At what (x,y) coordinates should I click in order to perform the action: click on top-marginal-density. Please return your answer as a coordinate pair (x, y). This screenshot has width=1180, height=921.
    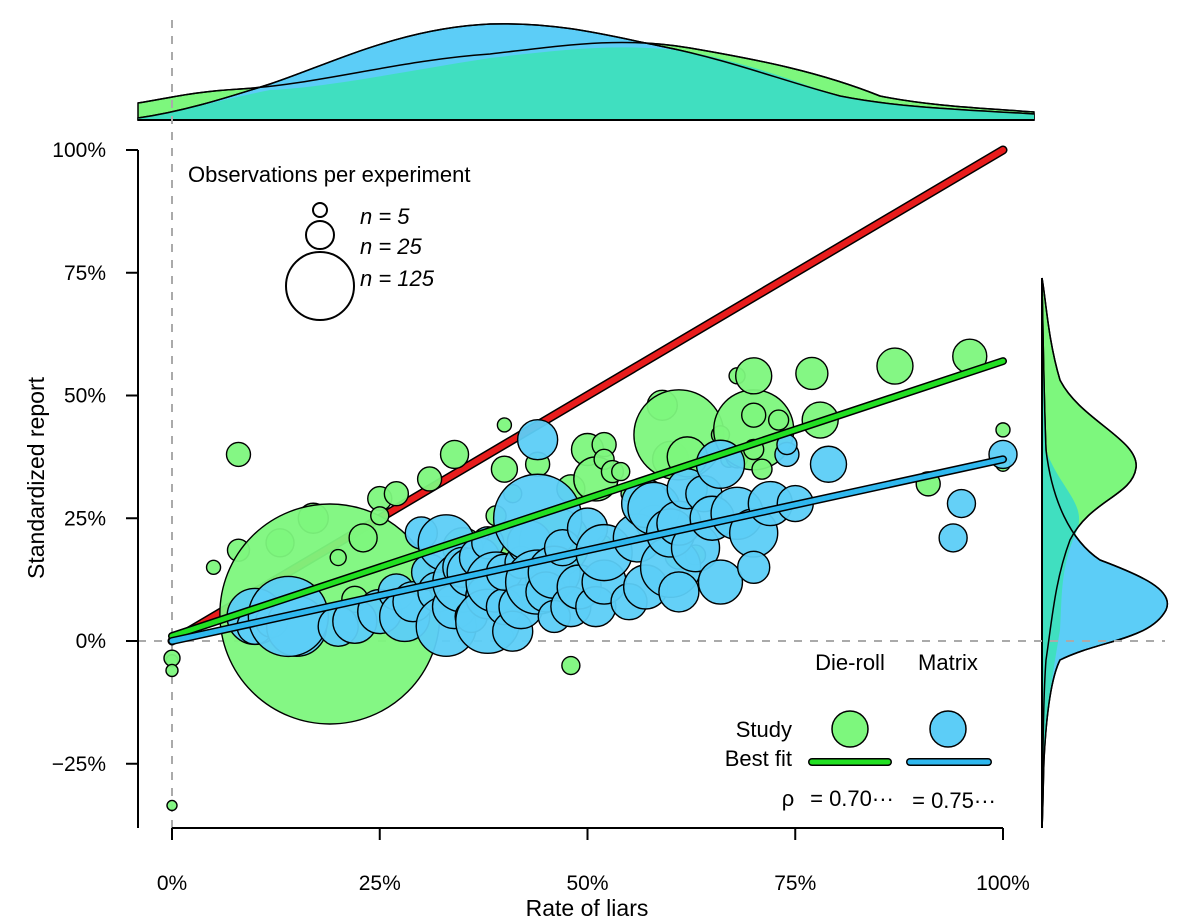
    Looking at the image, I should click on (586, 72).